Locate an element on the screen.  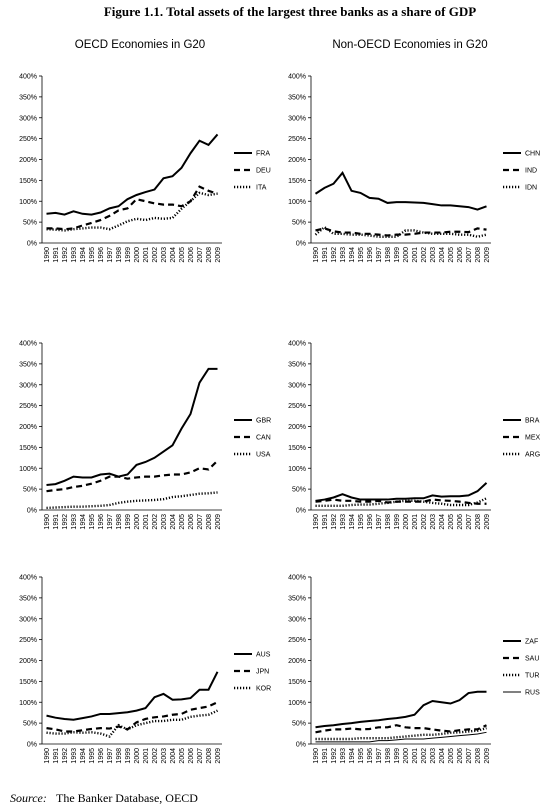
legend-label: BRA is located at coordinates (532, 421).